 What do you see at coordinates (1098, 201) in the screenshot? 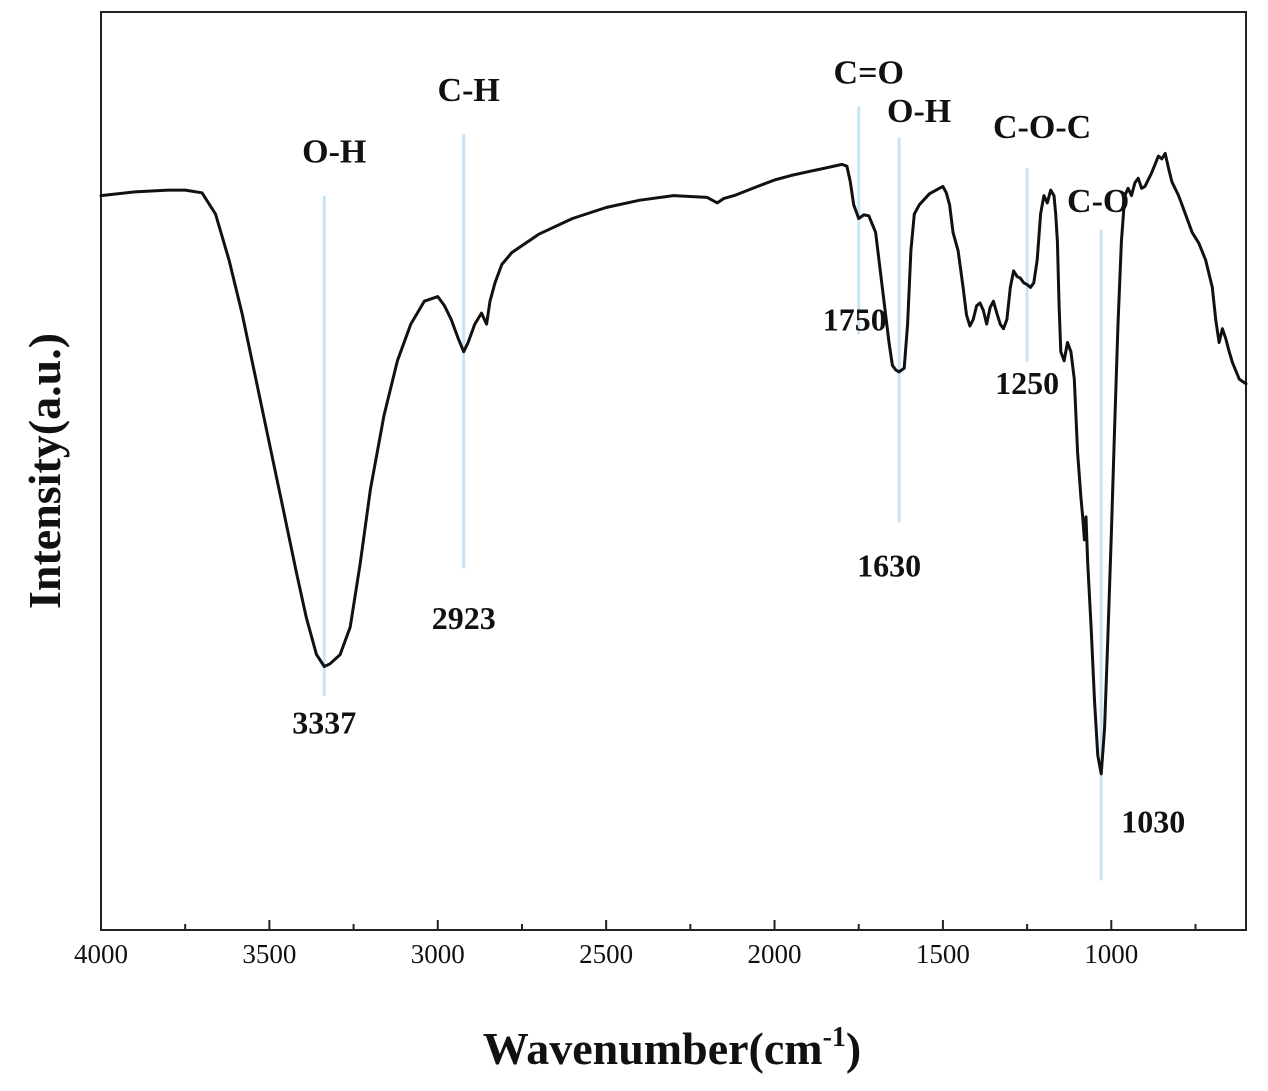
I see `peak-group-label: C-O` at bounding box center [1098, 201].